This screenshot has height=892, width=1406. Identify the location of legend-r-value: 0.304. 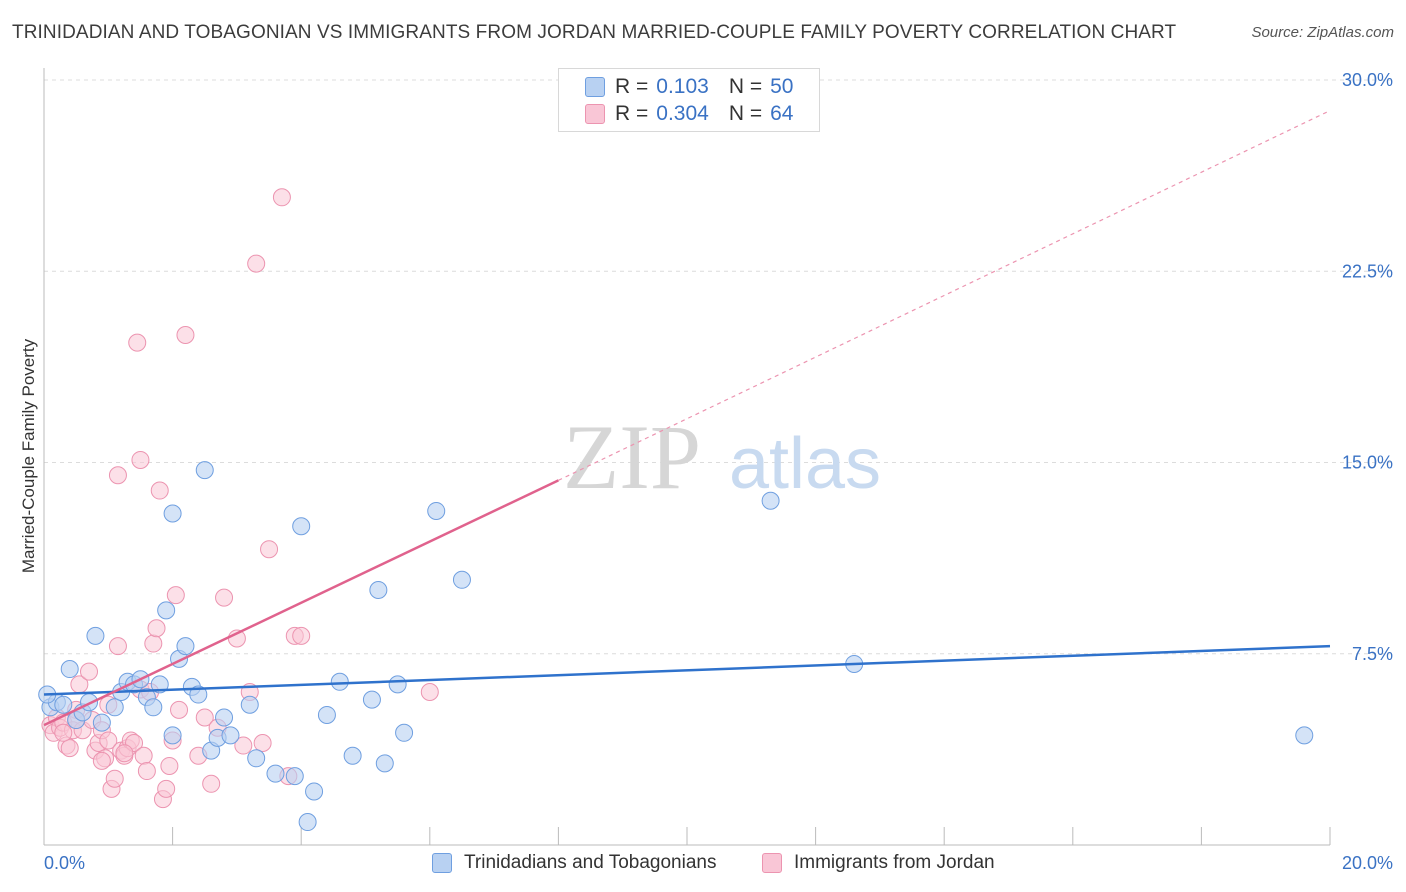
(682, 113).